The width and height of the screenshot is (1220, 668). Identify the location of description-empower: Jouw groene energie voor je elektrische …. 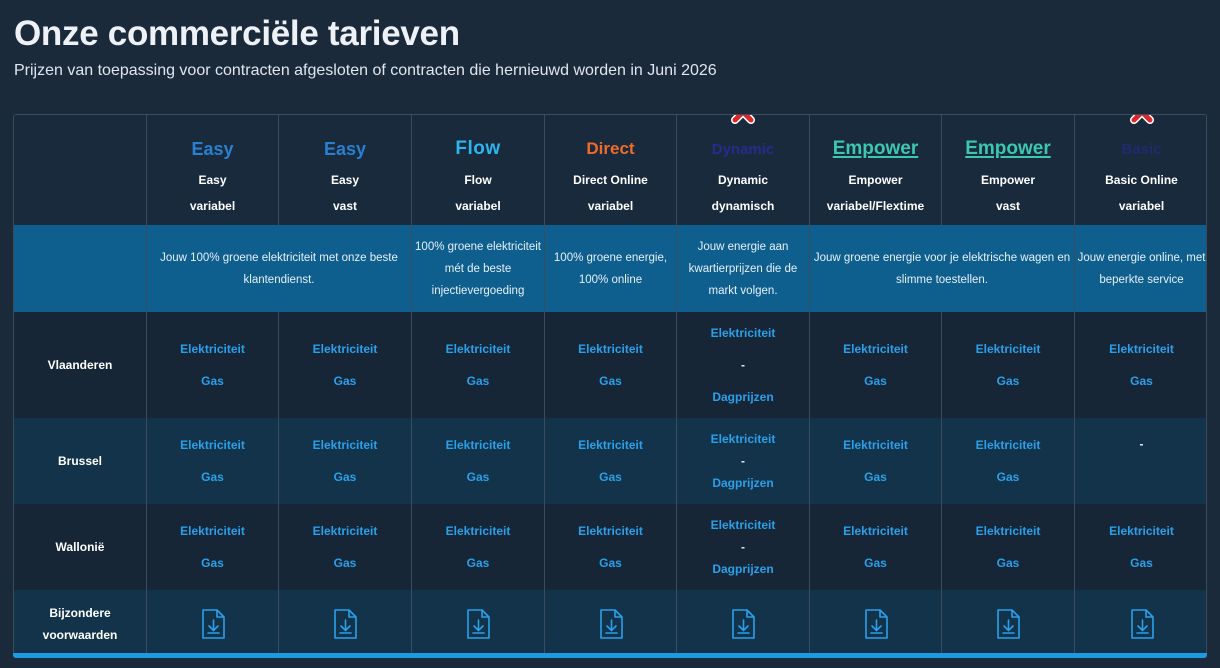
(942, 268).